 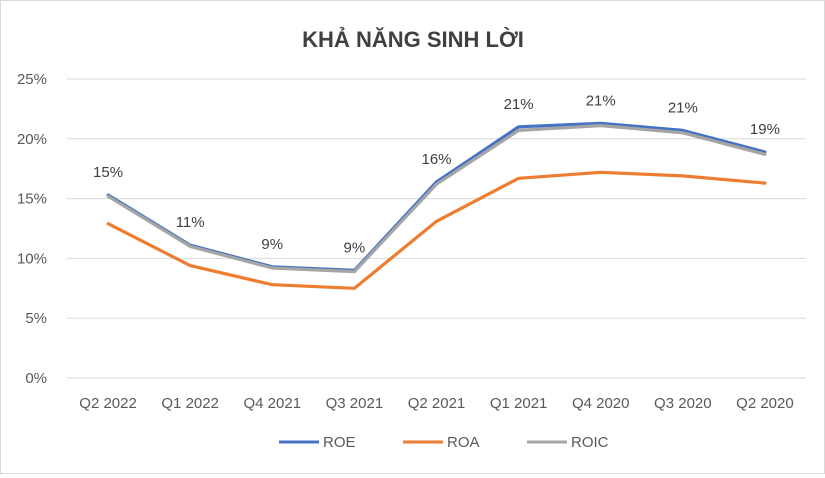 I want to click on x-tick-label: Q2 2021, so click(x=437, y=403).